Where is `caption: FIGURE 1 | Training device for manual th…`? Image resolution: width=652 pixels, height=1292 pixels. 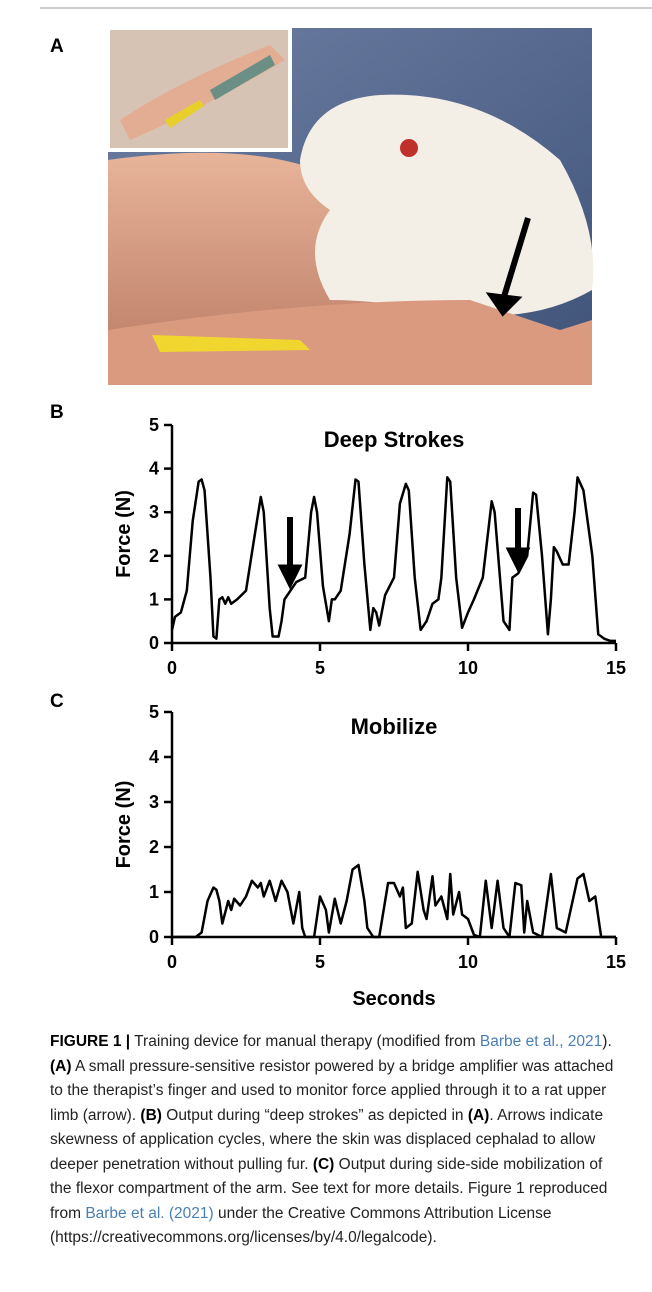 caption: FIGURE 1 | Training device for manual th… is located at coordinates (334, 1140).